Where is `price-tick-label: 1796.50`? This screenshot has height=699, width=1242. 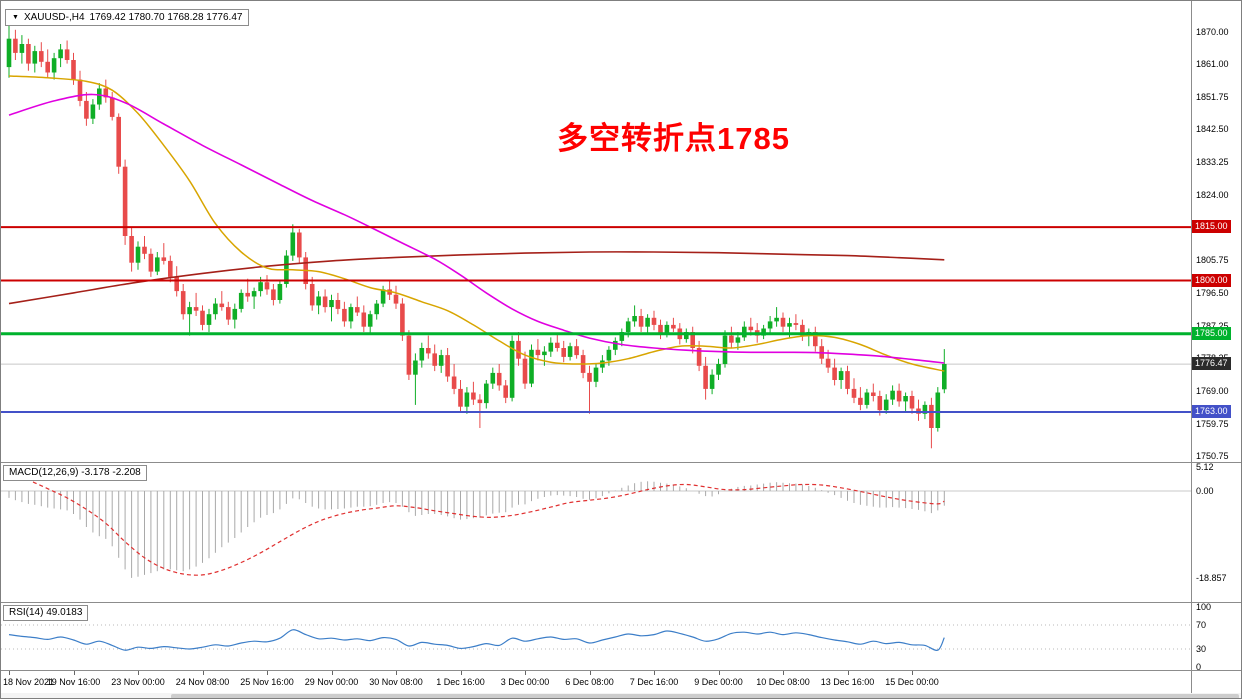 price-tick-label: 1796.50 is located at coordinates (1212, 292).